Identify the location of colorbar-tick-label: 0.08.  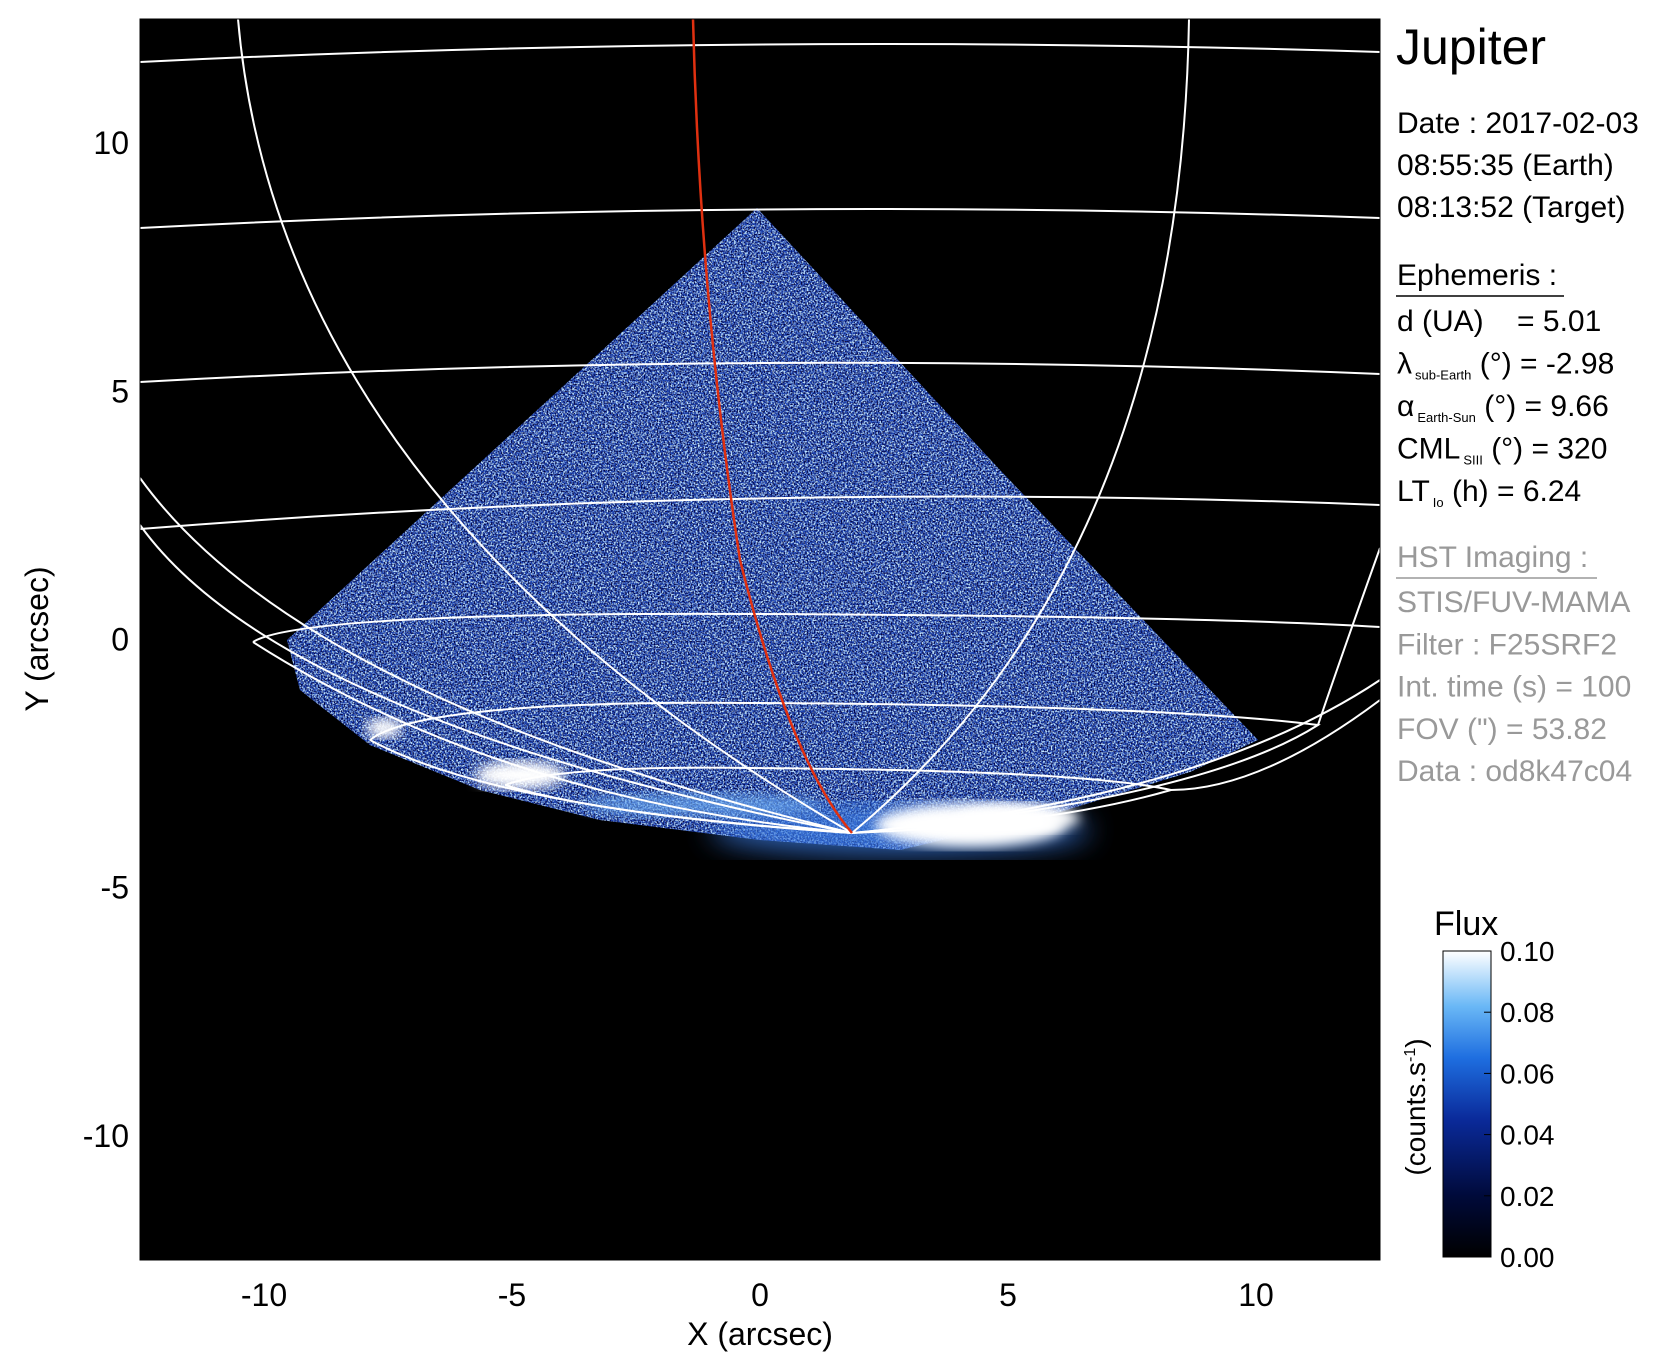
(1527, 1012).